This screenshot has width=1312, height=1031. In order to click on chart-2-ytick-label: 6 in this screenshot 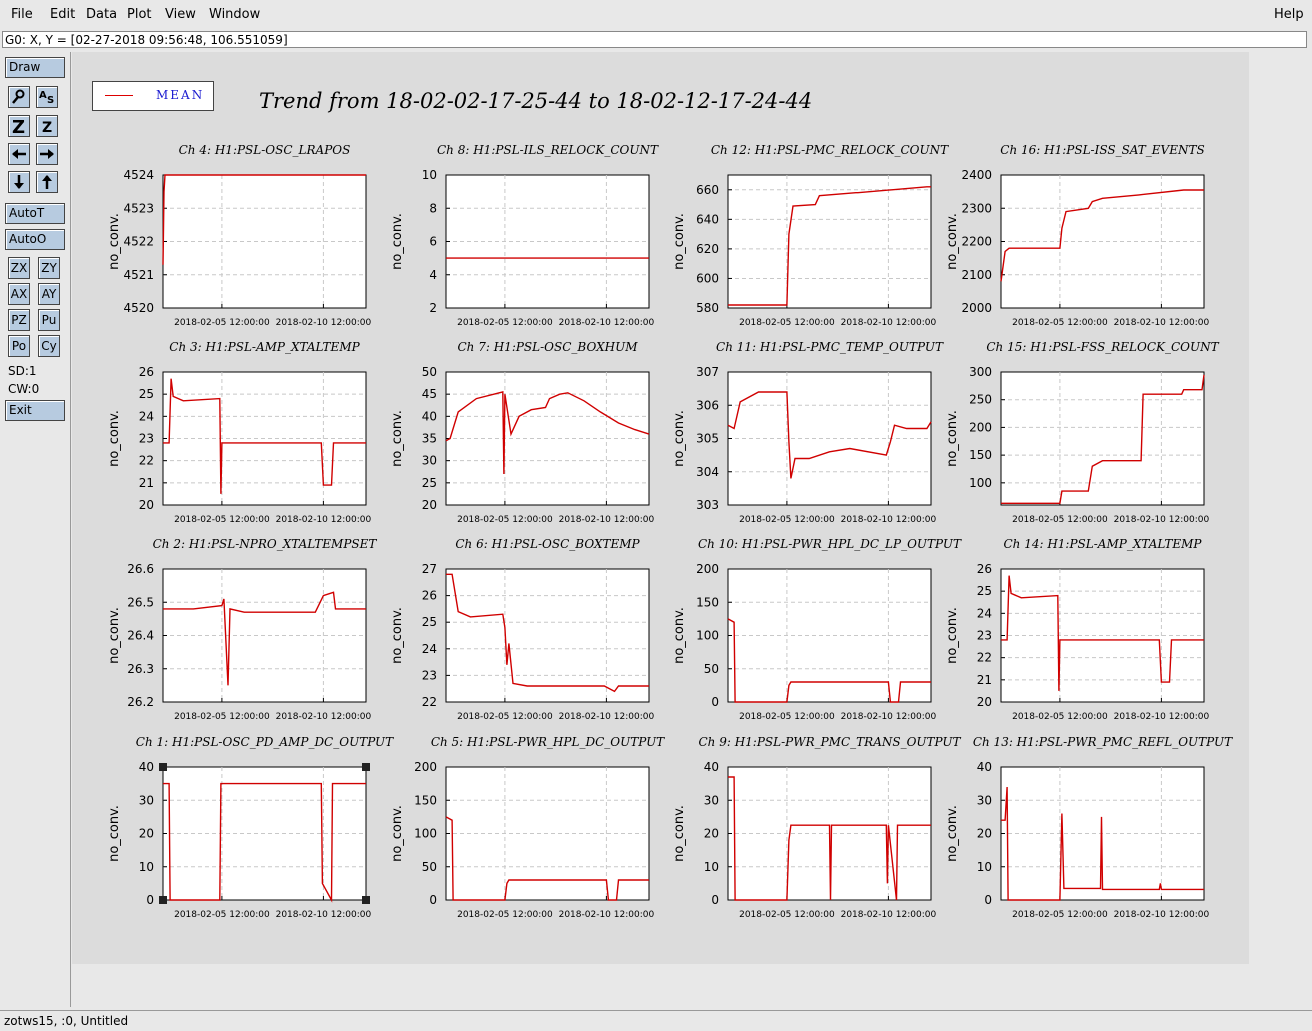, I will do `click(433, 242)`.